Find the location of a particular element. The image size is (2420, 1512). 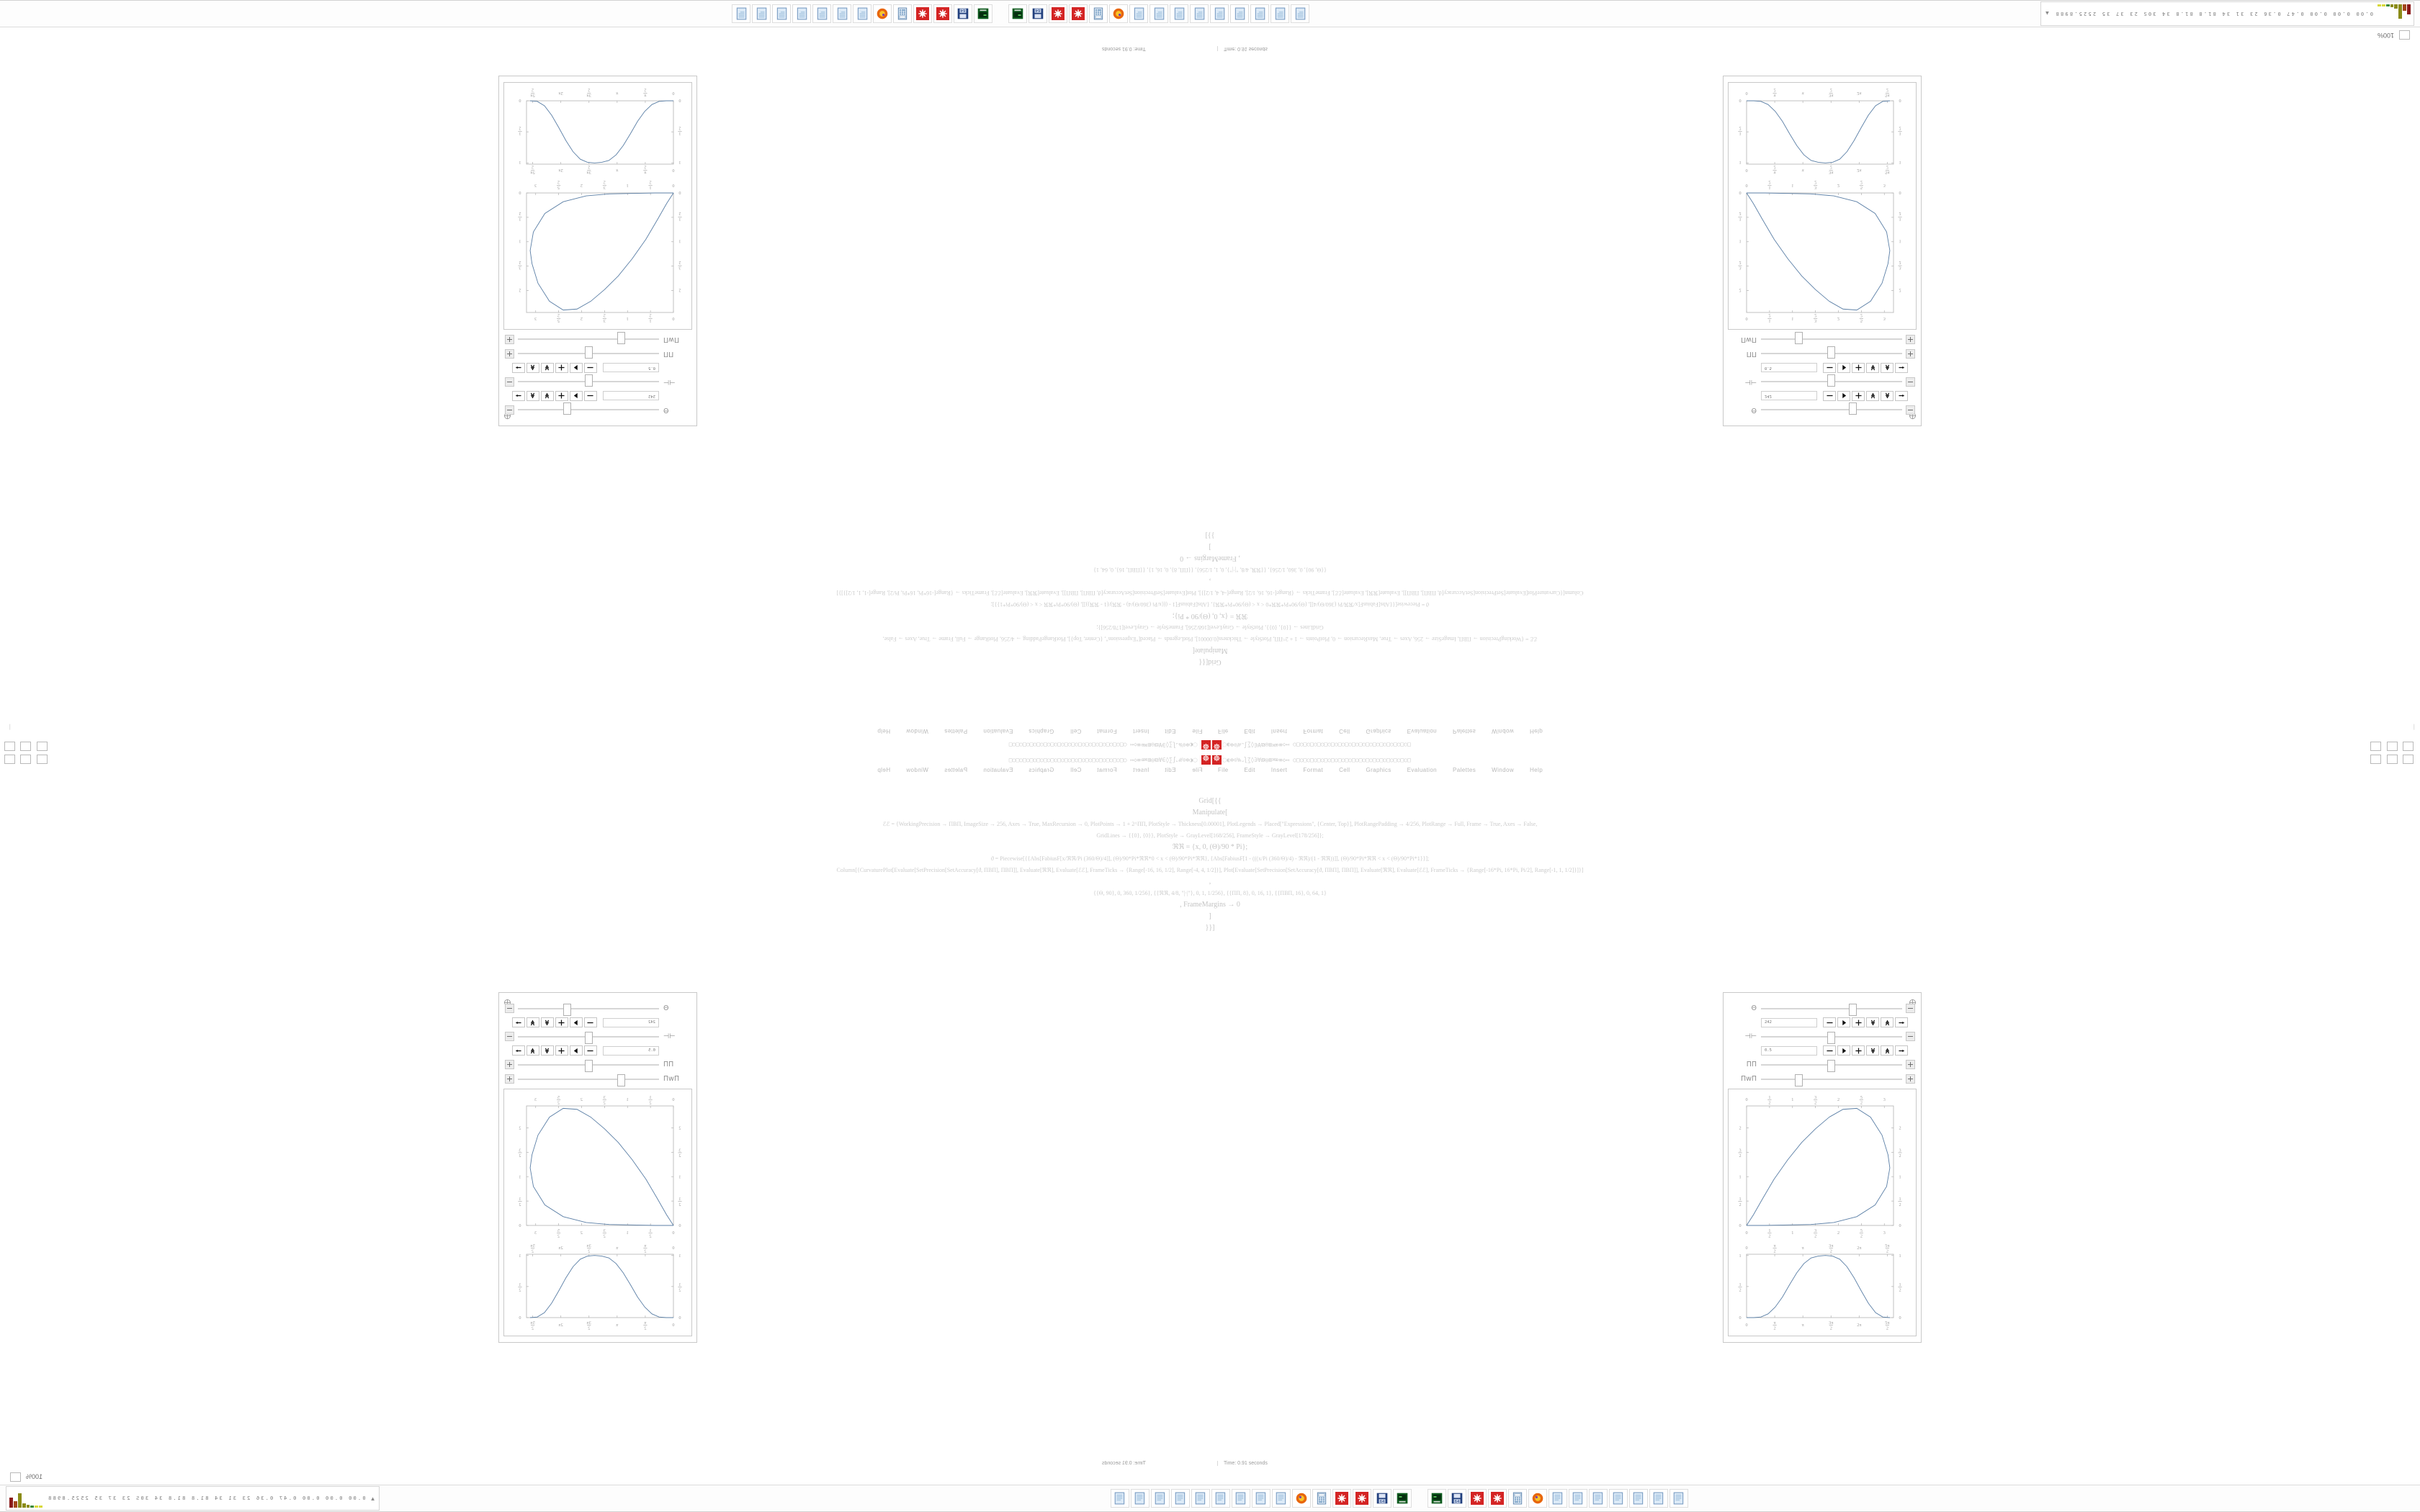

slider-pp: ΠΠ is located at coordinates (598, 1065).